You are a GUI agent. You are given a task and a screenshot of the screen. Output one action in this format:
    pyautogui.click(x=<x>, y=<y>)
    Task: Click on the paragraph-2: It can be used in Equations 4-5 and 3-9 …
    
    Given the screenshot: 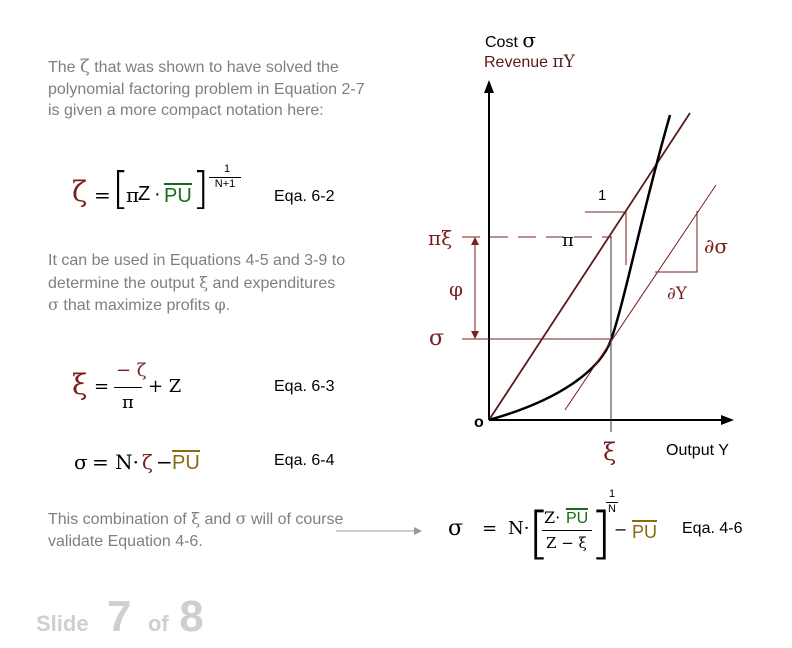 What is the action you would take?
    pyautogui.click(x=197, y=283)
    